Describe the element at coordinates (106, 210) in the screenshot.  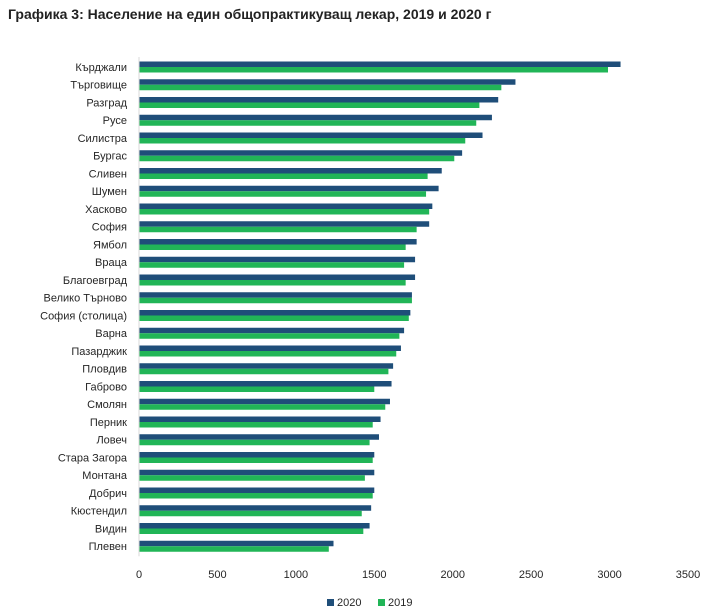
I see `category-label: Хасково` at that location.